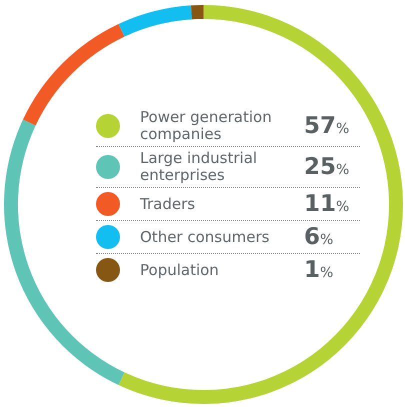 The height and width of the screenshot is (407, 405). What do you see at coordinates (168, 203) in the screenshot?
I see `legend-label: Traders` at bounding box center [168, 203].